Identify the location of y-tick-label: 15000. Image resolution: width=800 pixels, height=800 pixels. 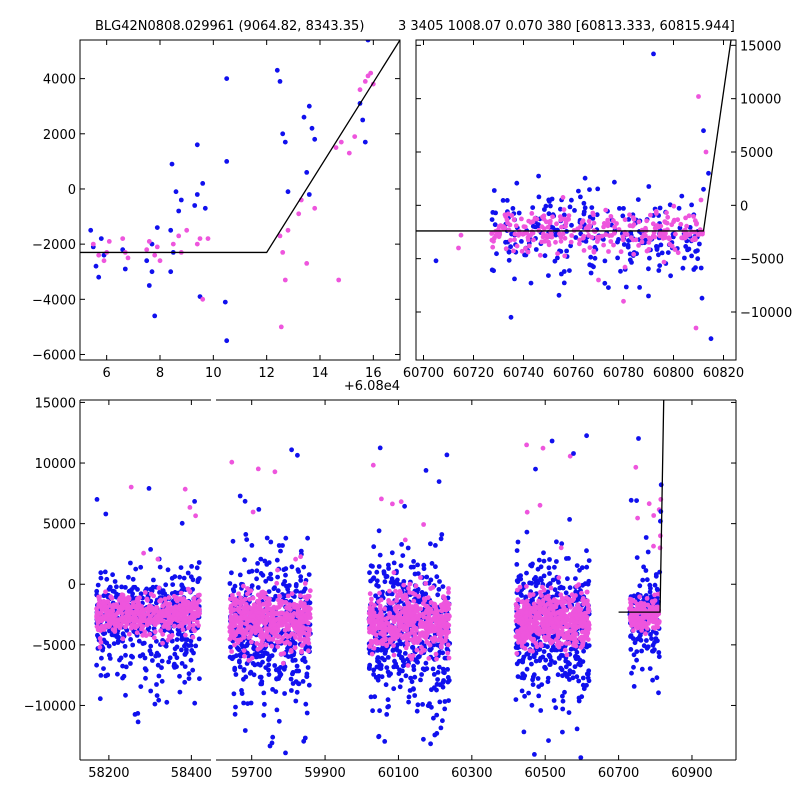
(760, 46).